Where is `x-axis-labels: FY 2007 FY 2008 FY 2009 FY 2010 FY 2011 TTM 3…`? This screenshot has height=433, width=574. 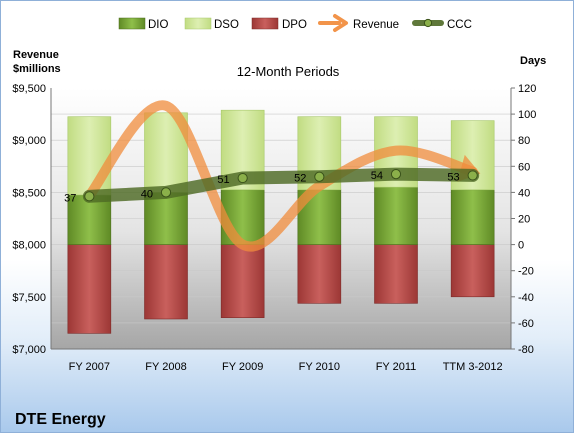 x-axis-labels: FY 2007 FY 2008 FY 2009 FY 2010 FY 2011 TTM 3… is located at coordinates (286, 367).